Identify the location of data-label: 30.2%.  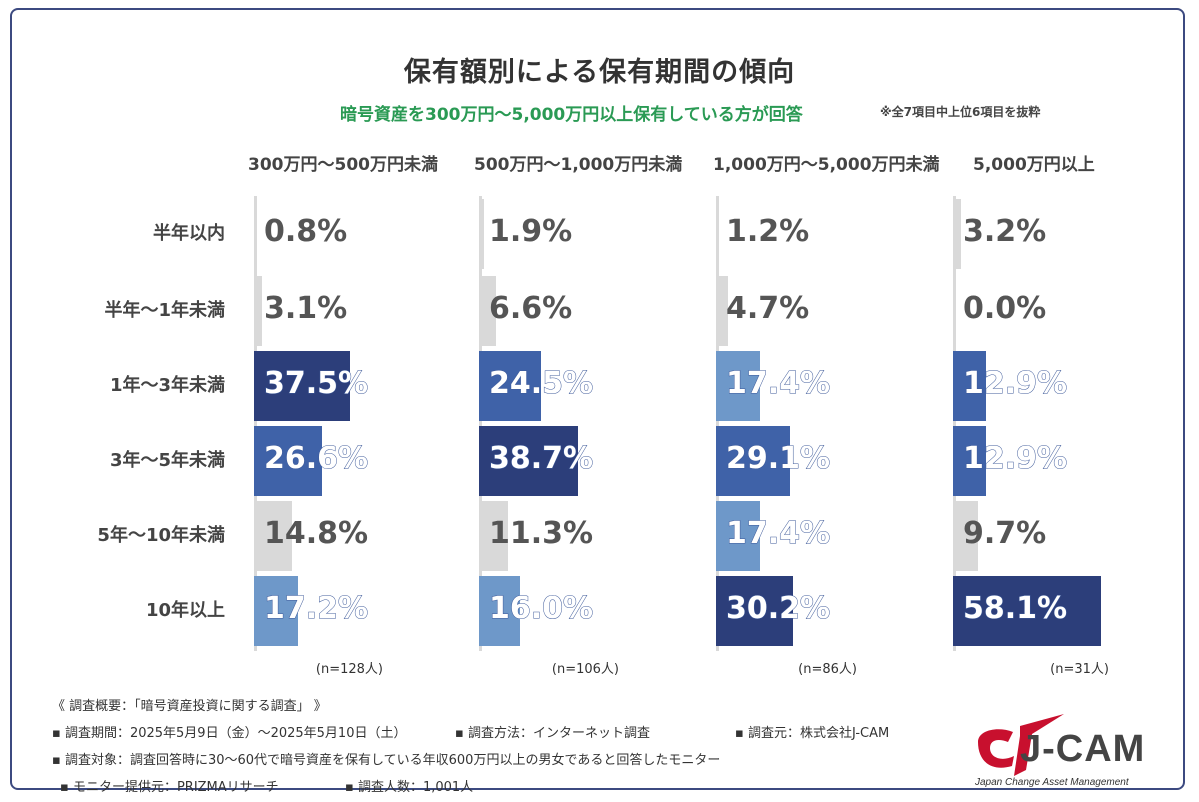
(778, 609).